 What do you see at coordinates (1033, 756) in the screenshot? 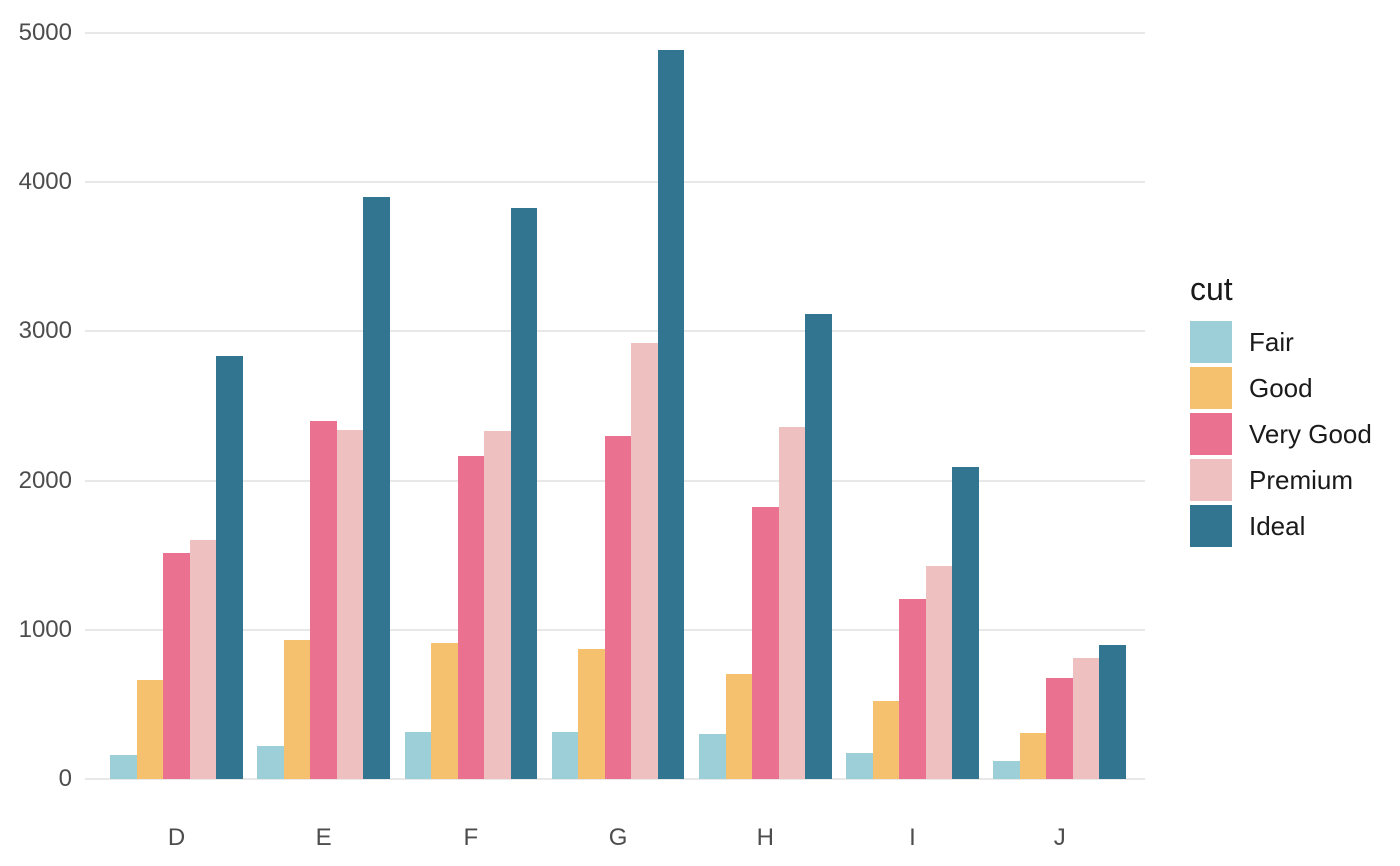
I see `bar-good-J` at bounding box center [1033, 756].